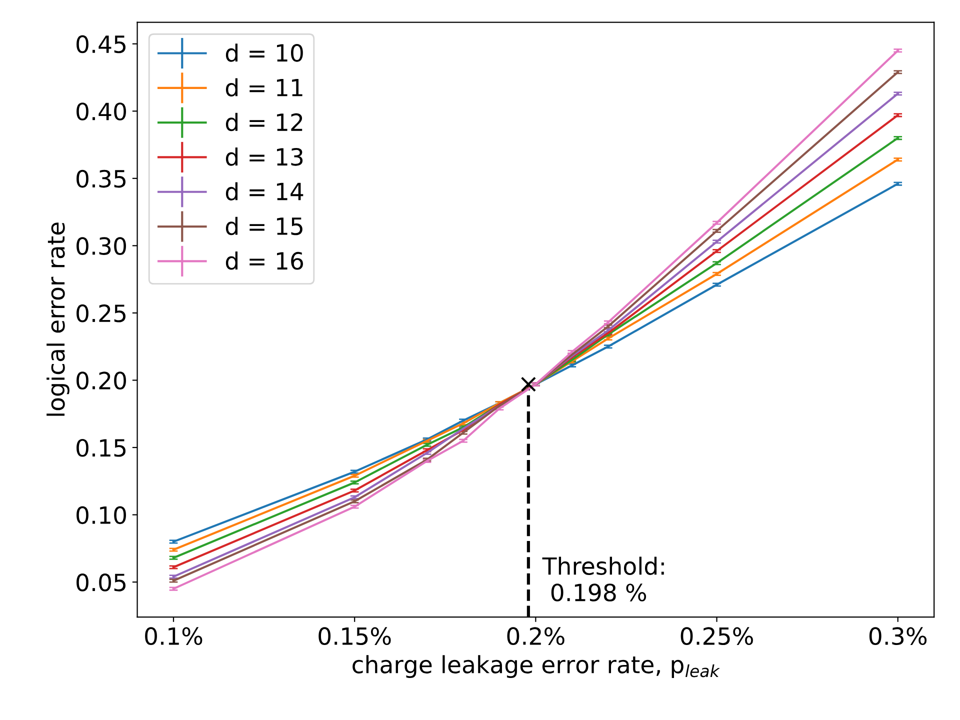  What do you see at coordinates (354, 636) in the screenshot?
I see `x-tick-label: 0.15%` at bounding box center [354, 636].